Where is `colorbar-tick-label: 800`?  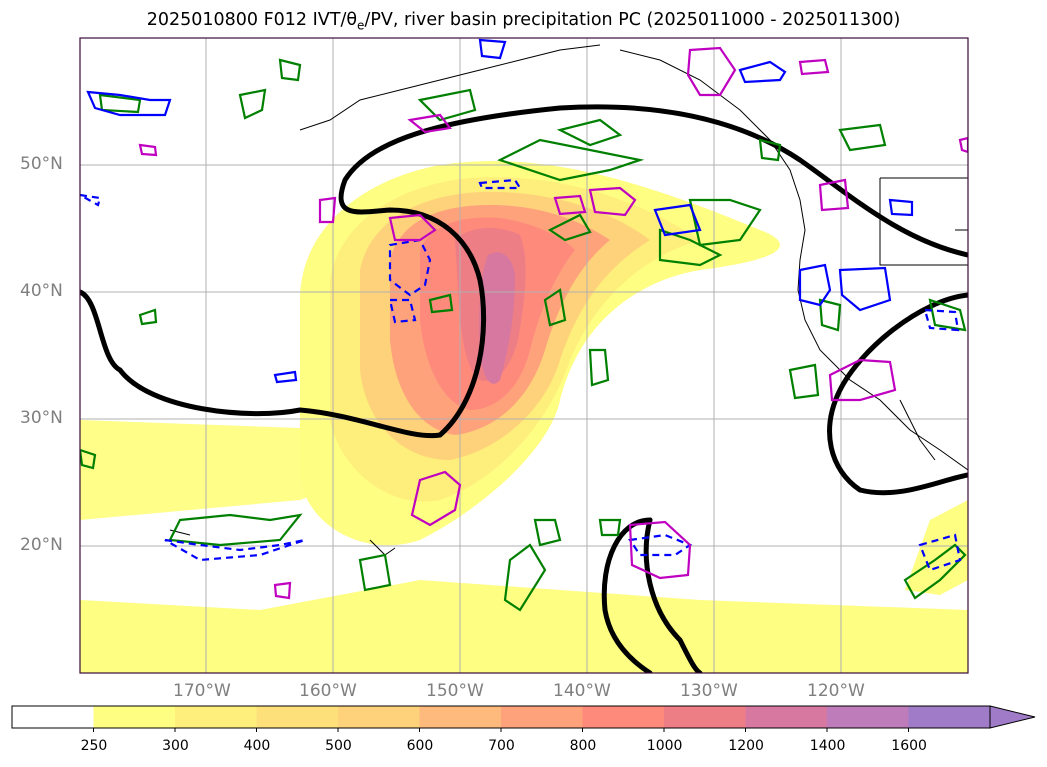
colorbar-tick-label: 800 is located at coordinates (583, 746).